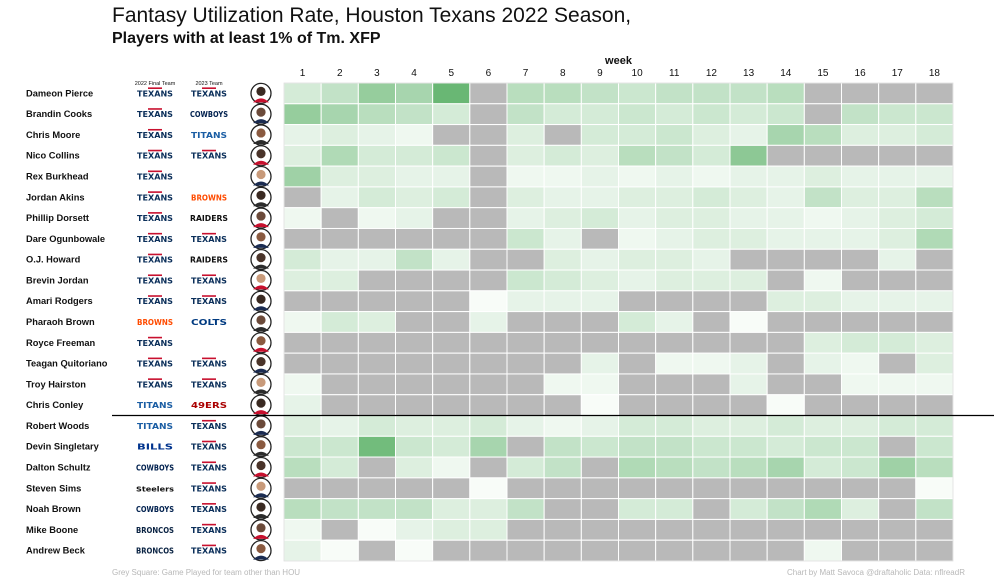  Describe the element at coordinates (451, 73) in the screenshot. I see `x-tick-label: 5` at that location.